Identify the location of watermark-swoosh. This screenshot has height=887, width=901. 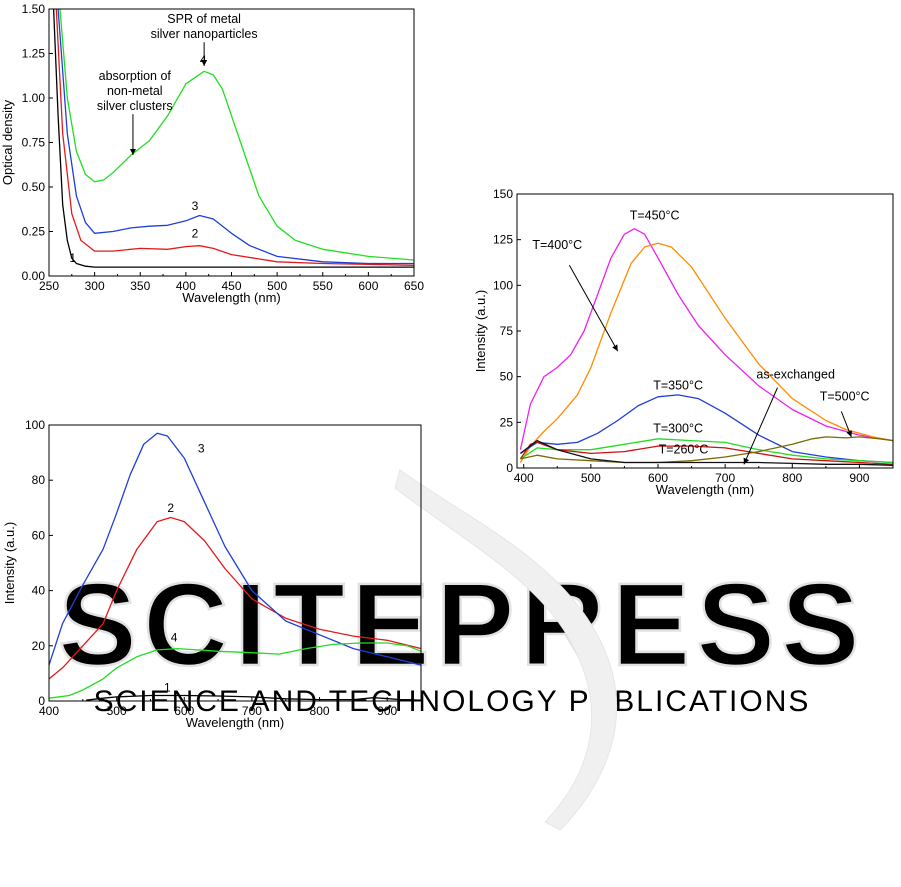
(506, 650).